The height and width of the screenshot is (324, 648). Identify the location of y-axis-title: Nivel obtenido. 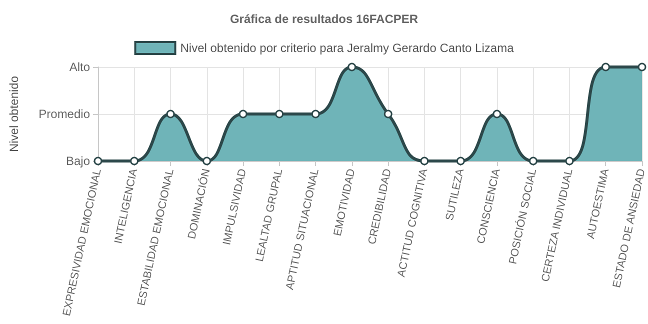
(14, 114).